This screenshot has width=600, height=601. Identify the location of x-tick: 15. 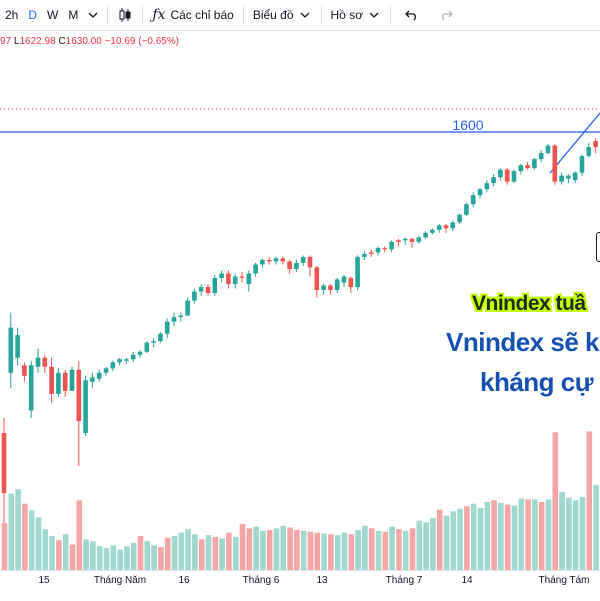
(44, 580).